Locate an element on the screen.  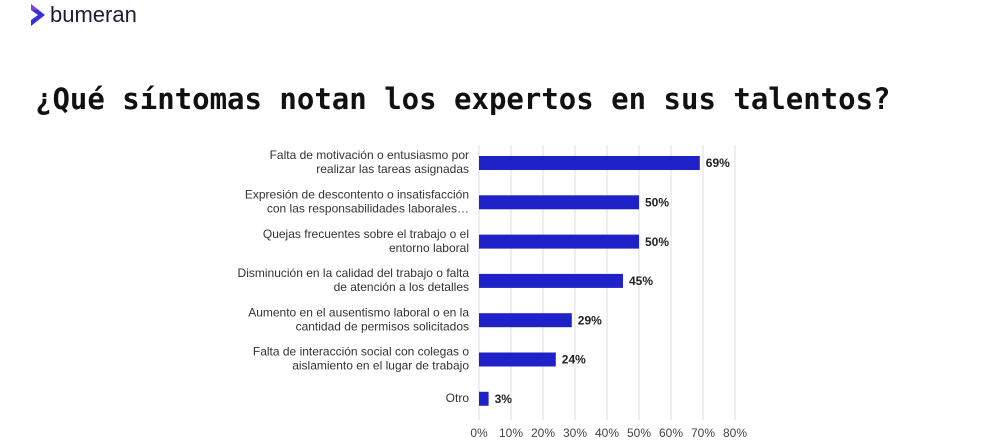
x-tick-label: 10% is located at coordinates (511, 433).